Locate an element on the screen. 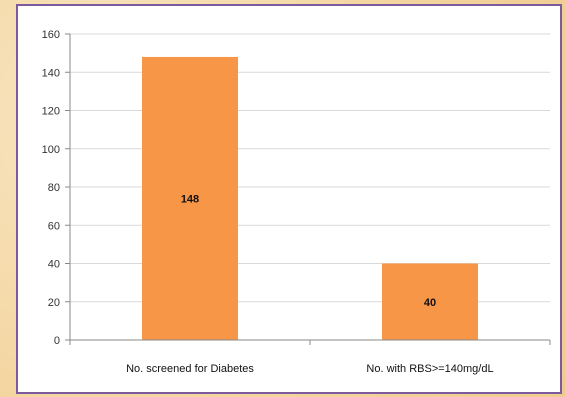 The image size is (565, 397). bar-value-label: 148 is located at coordinates (190, 199).